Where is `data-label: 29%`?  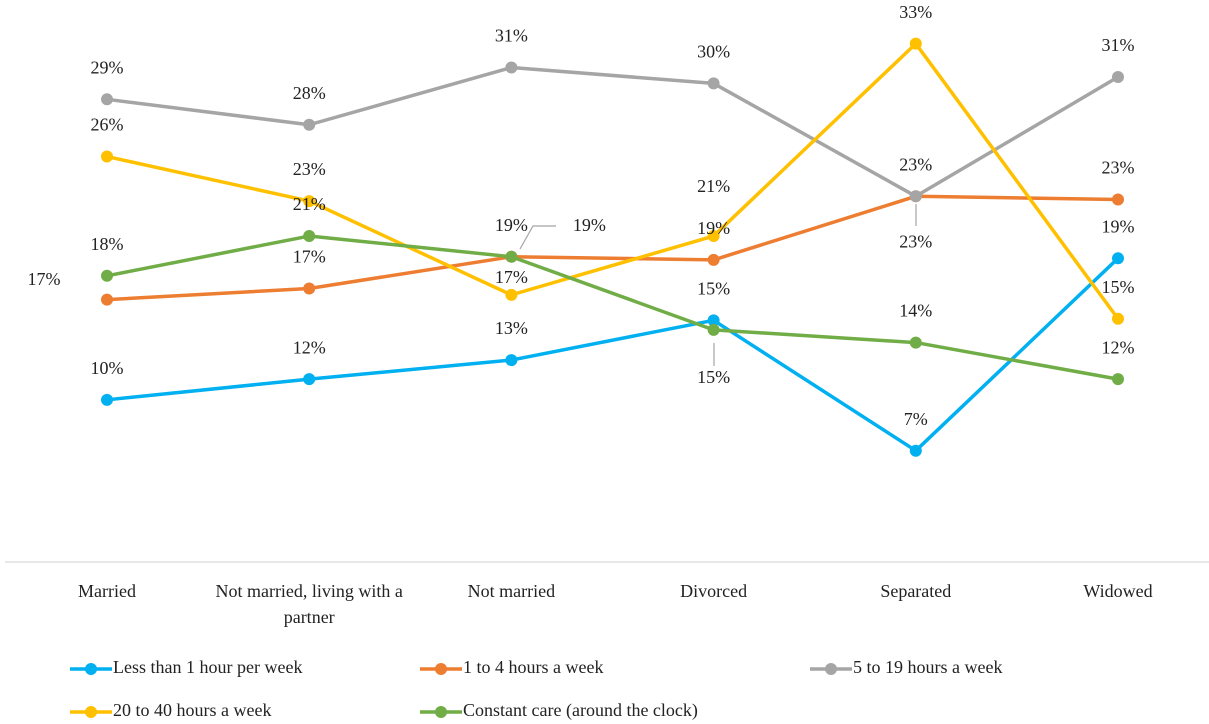
data-label: 29% is located at coordinates (107, 67).